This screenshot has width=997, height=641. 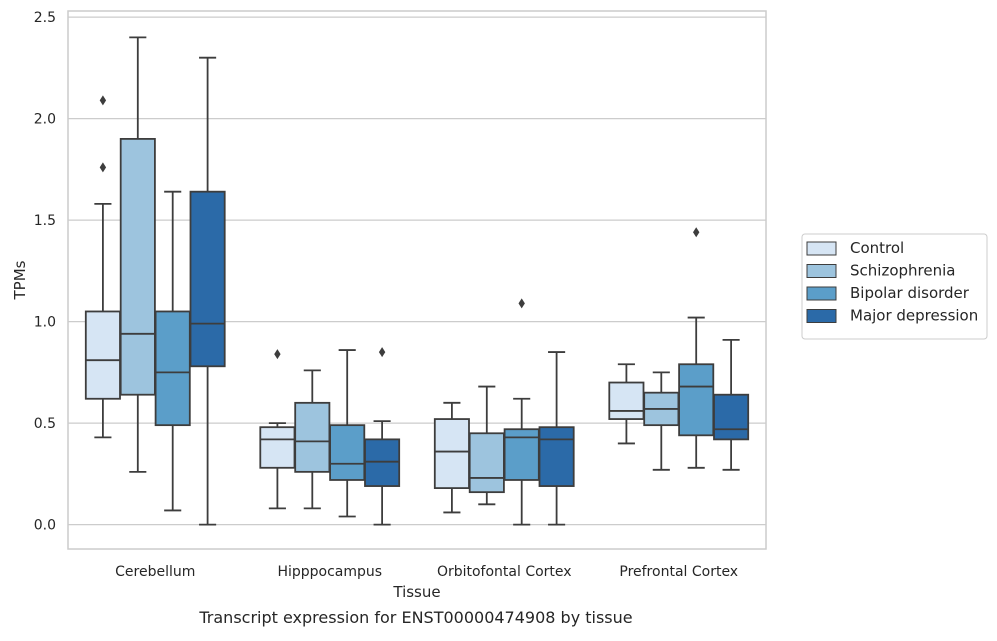 I want to click on y-tick-label: 2.0, so click(x=45, y=120).